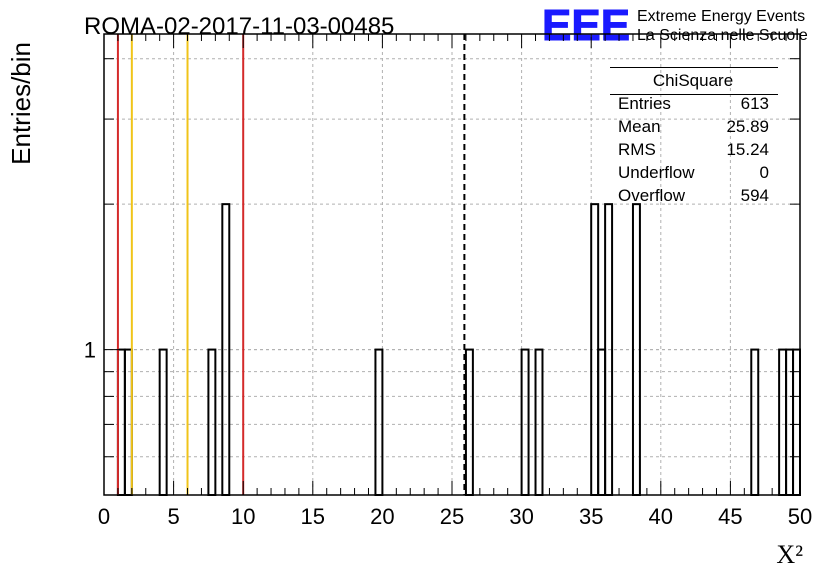 The height and width of the screenshot is (572, 836). Describe the element at coordinates (747, 149) in the screenshot. I see `stats-row-value: 15.24` at that location.